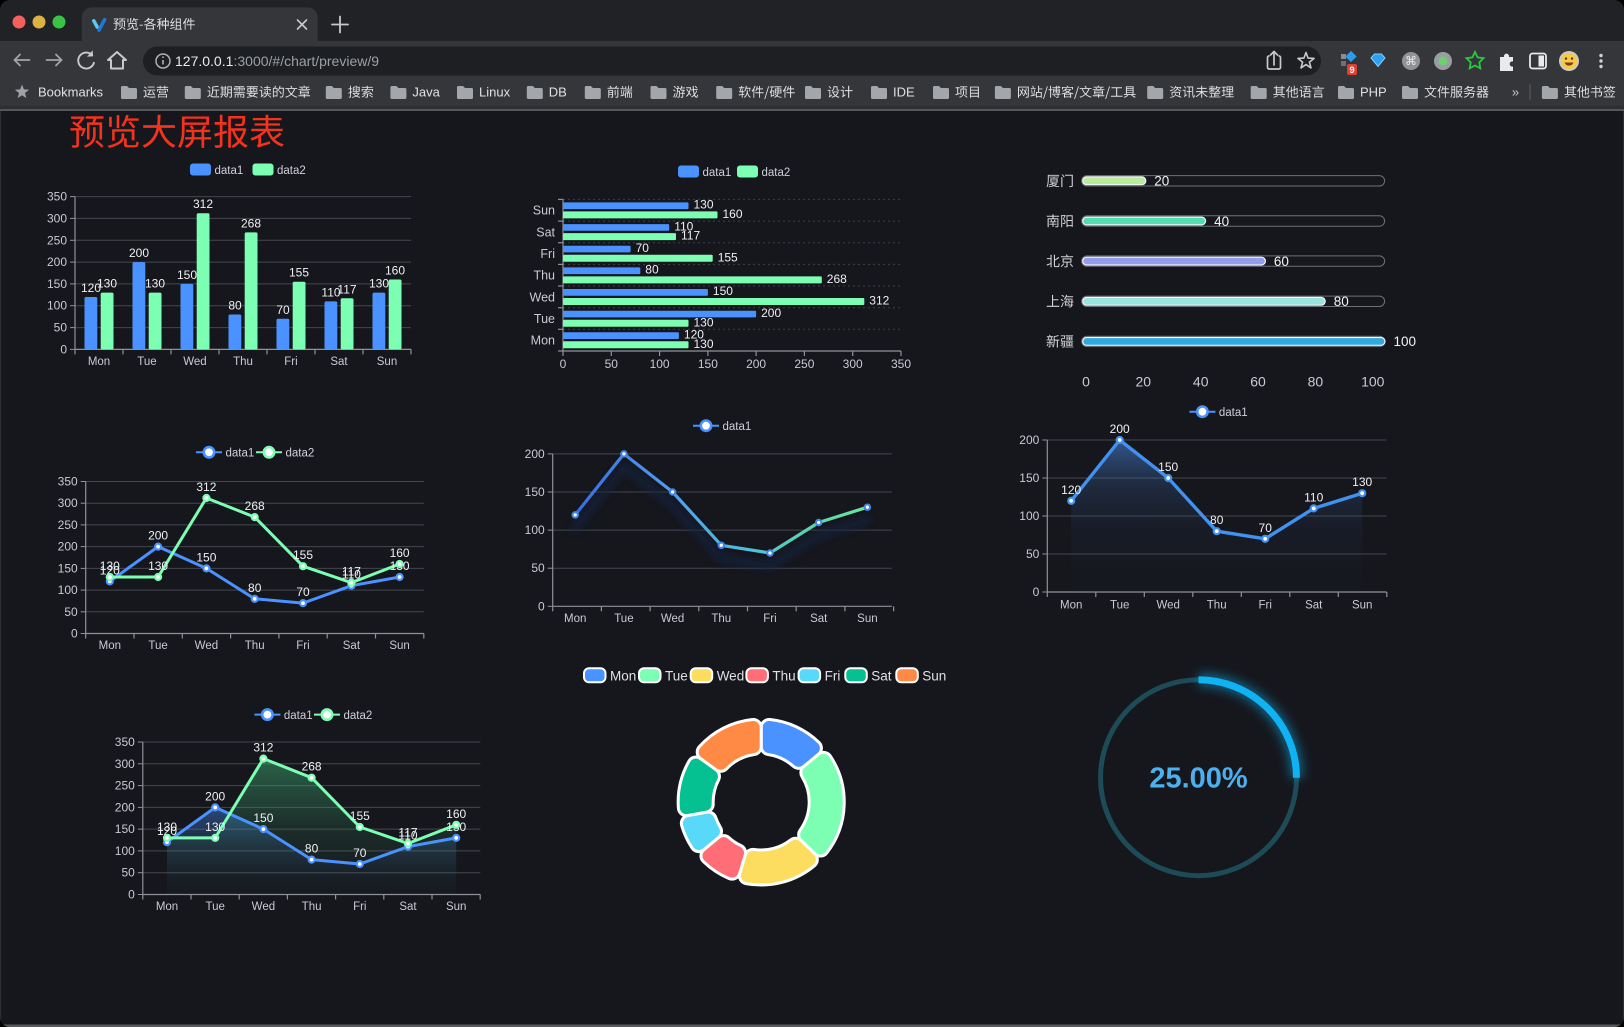  Describe the element at coordinates (407, 833) in the screenshot. I see `svg-text: 117` at that location.